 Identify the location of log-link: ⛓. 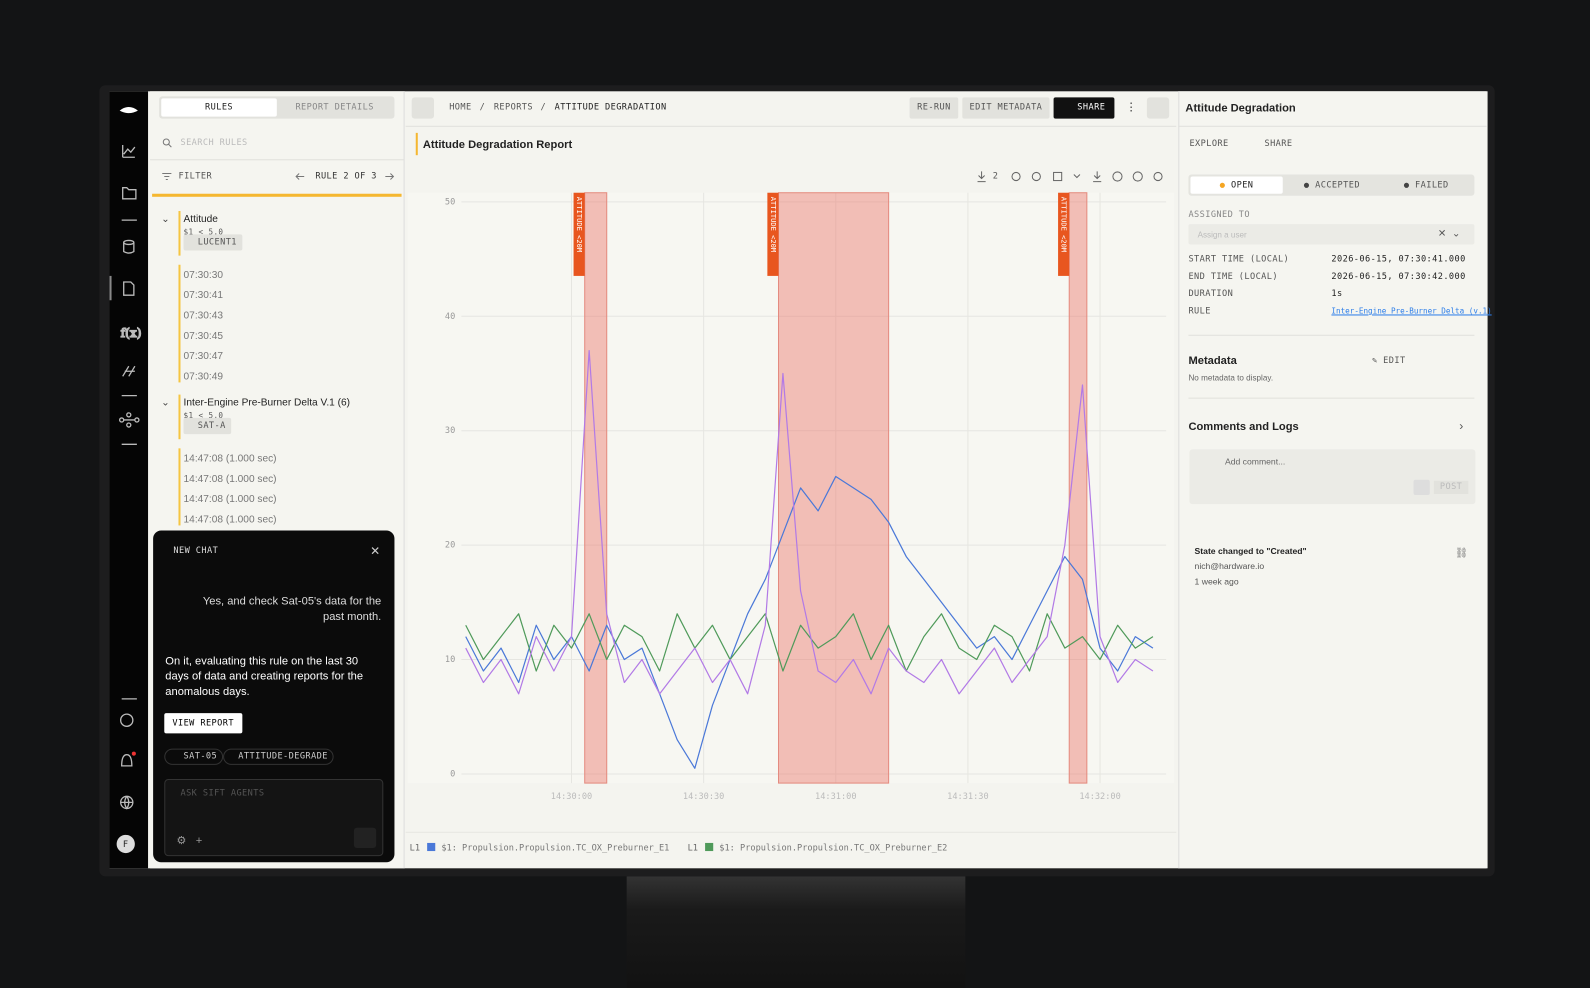
(1462, 553).